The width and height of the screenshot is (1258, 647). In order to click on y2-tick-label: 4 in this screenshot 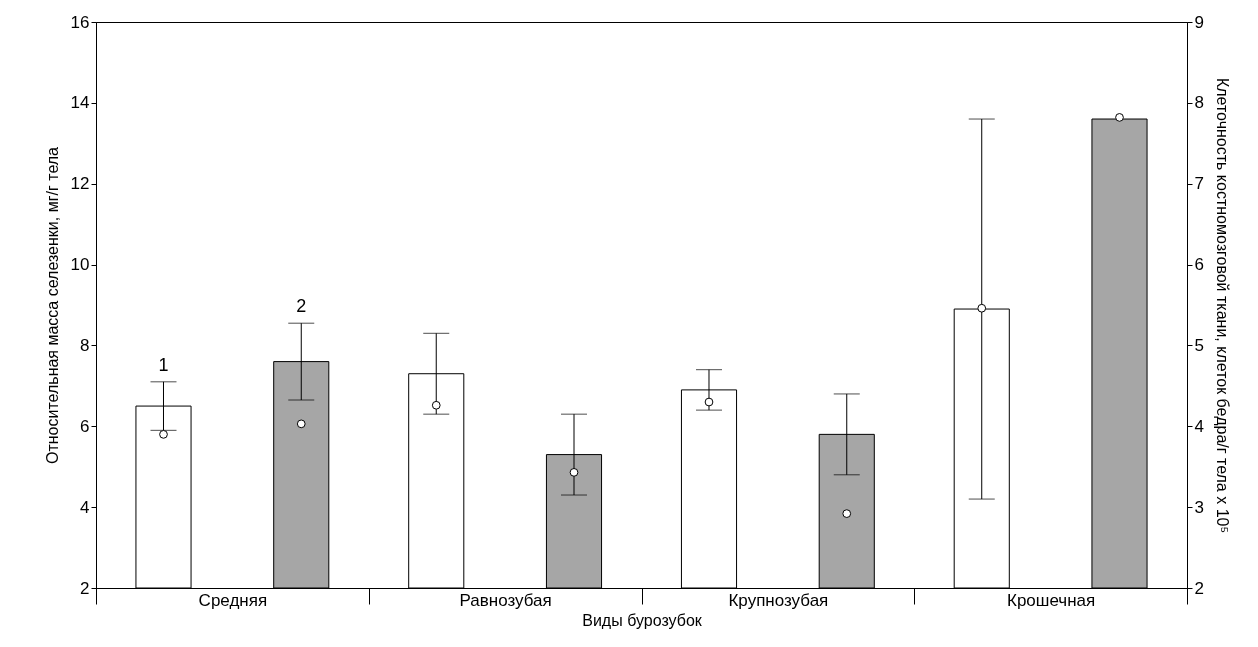, I will do `click(1199, 426)`.